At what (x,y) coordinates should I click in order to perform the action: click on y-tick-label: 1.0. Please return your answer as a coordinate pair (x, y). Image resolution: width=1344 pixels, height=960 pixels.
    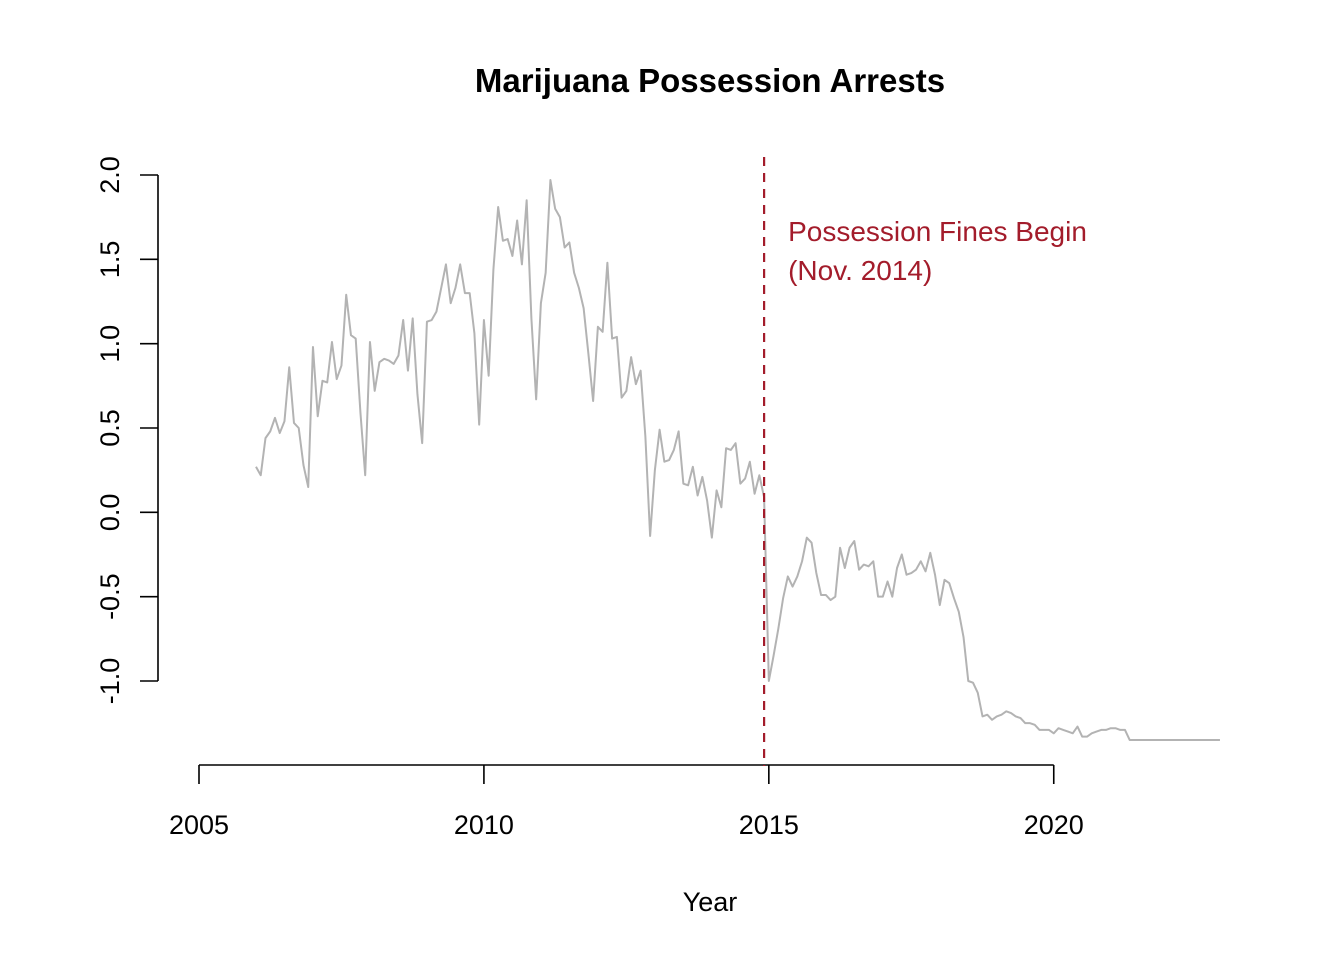
    Looking at the image, I should click on (110, 344).